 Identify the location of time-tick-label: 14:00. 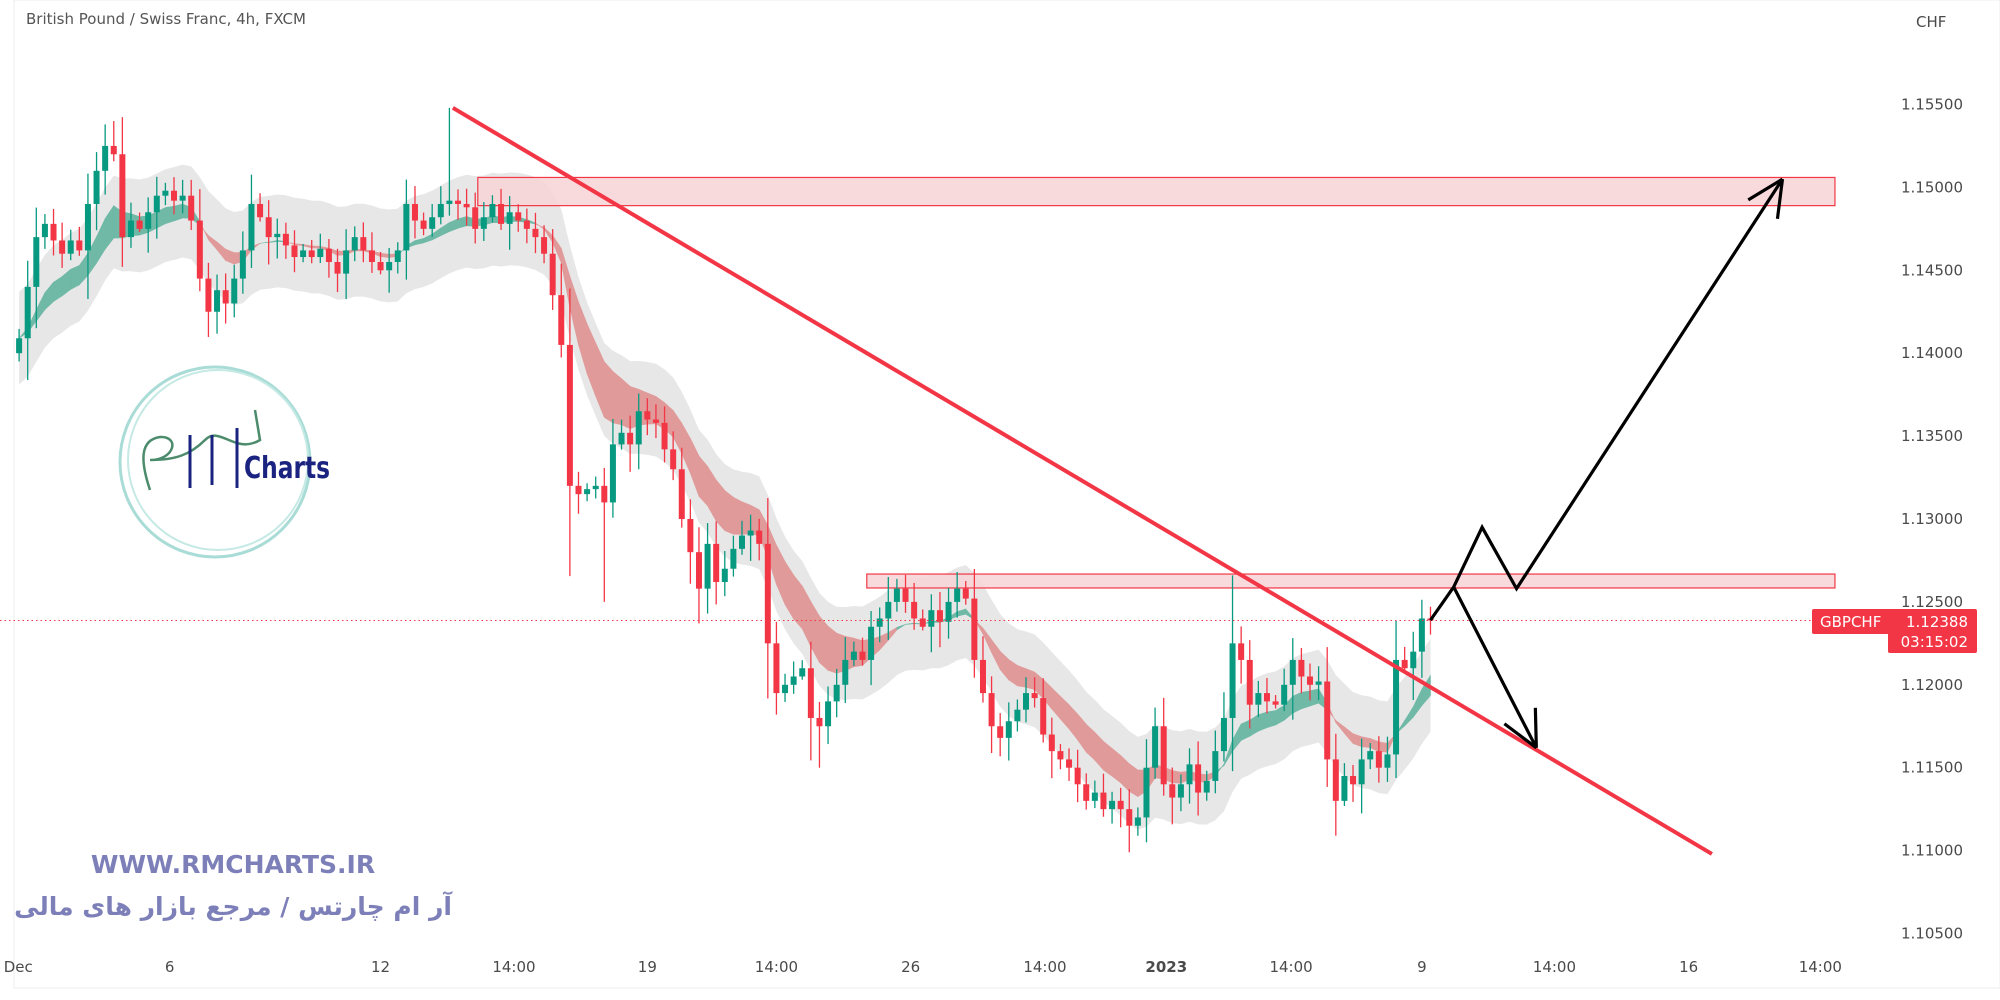
(776, 967).